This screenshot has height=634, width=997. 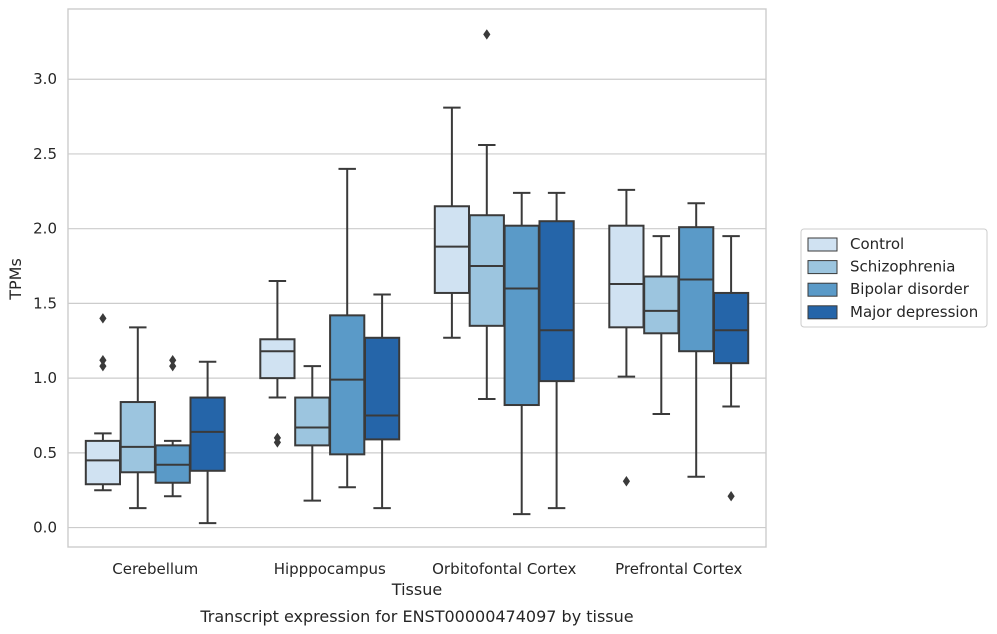 I want to click on y-tick-label: 0.5, so click(x=45, y=453).